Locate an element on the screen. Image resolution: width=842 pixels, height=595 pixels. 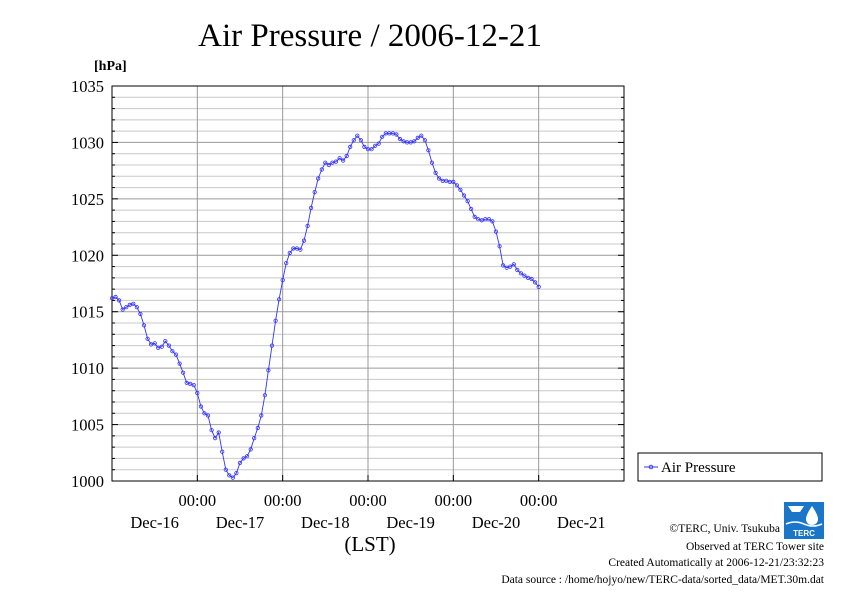
y-tick-label: 1015 is located at coordinates (87, 312).